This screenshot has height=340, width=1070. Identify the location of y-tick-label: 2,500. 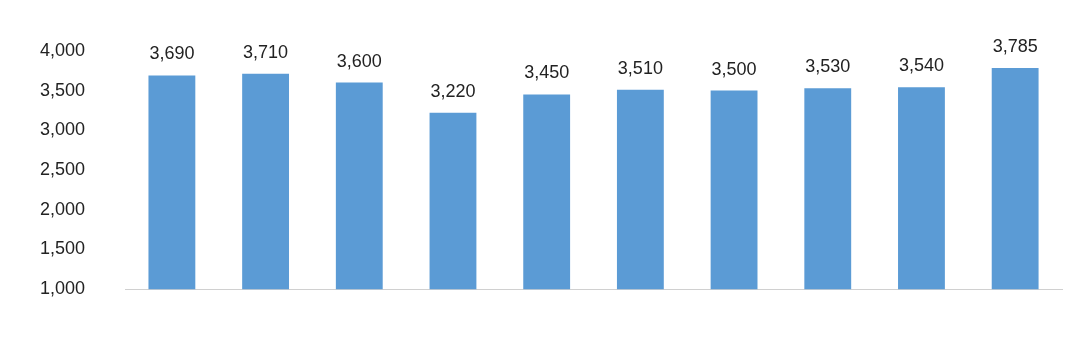
(63, 168).